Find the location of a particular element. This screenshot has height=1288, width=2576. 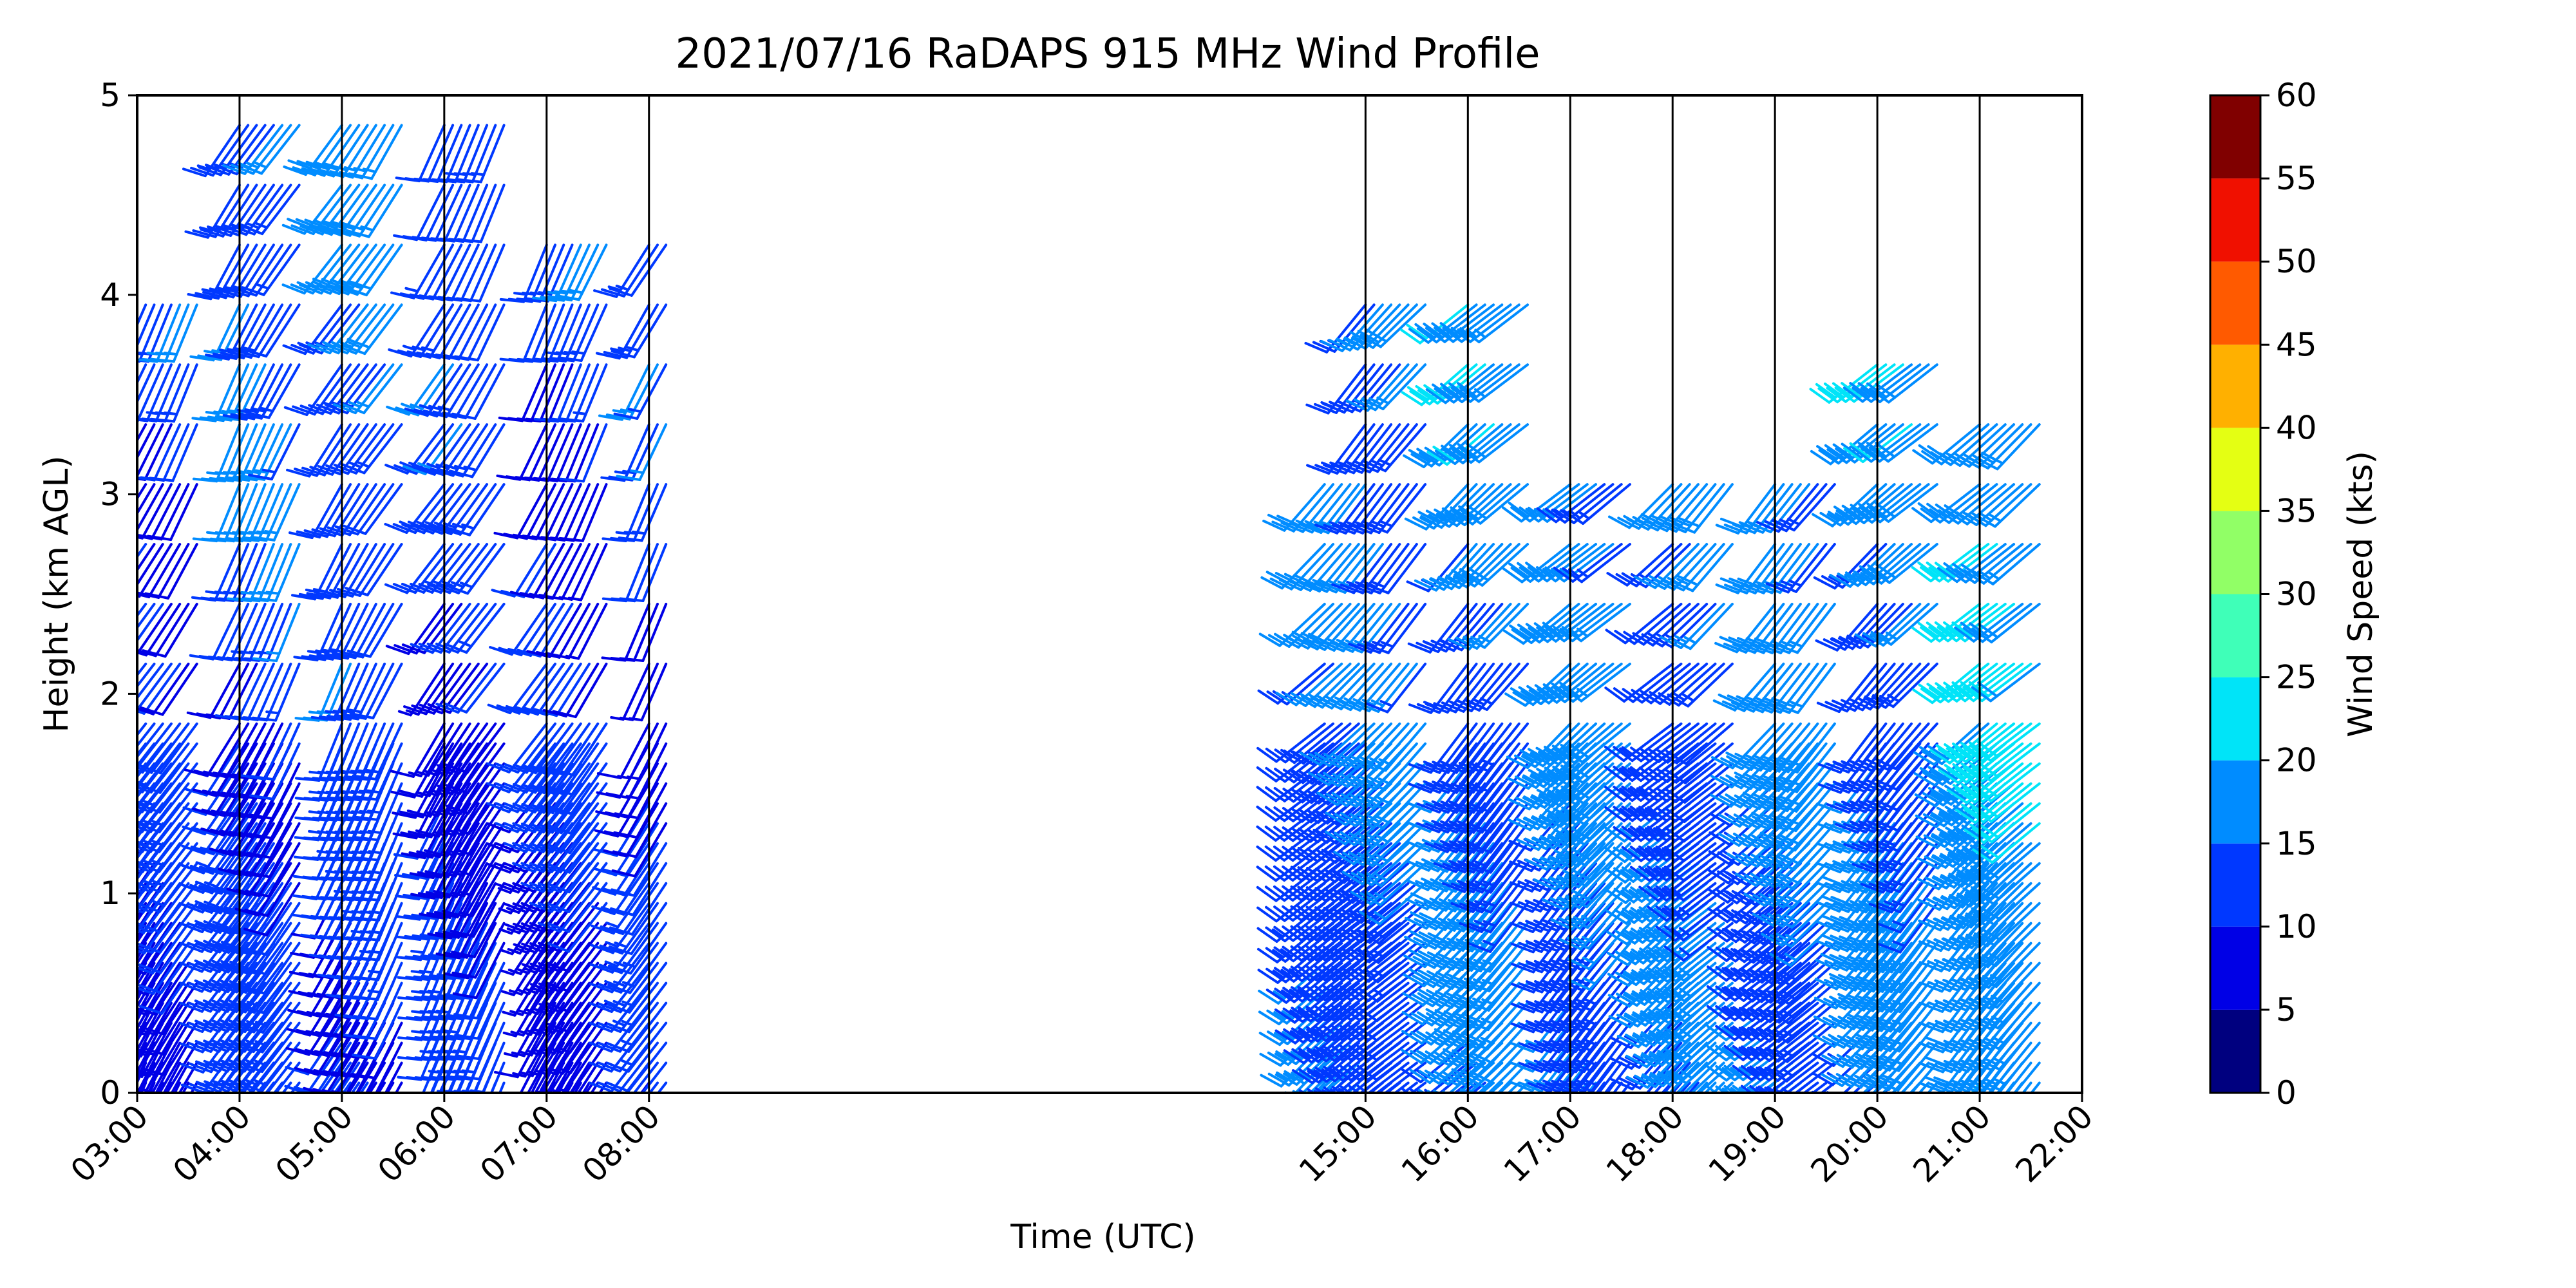

colorbar: 0 5 10 15 20 25 30 35 40 45 50 55 60 is located at coordinates (2263, 594).